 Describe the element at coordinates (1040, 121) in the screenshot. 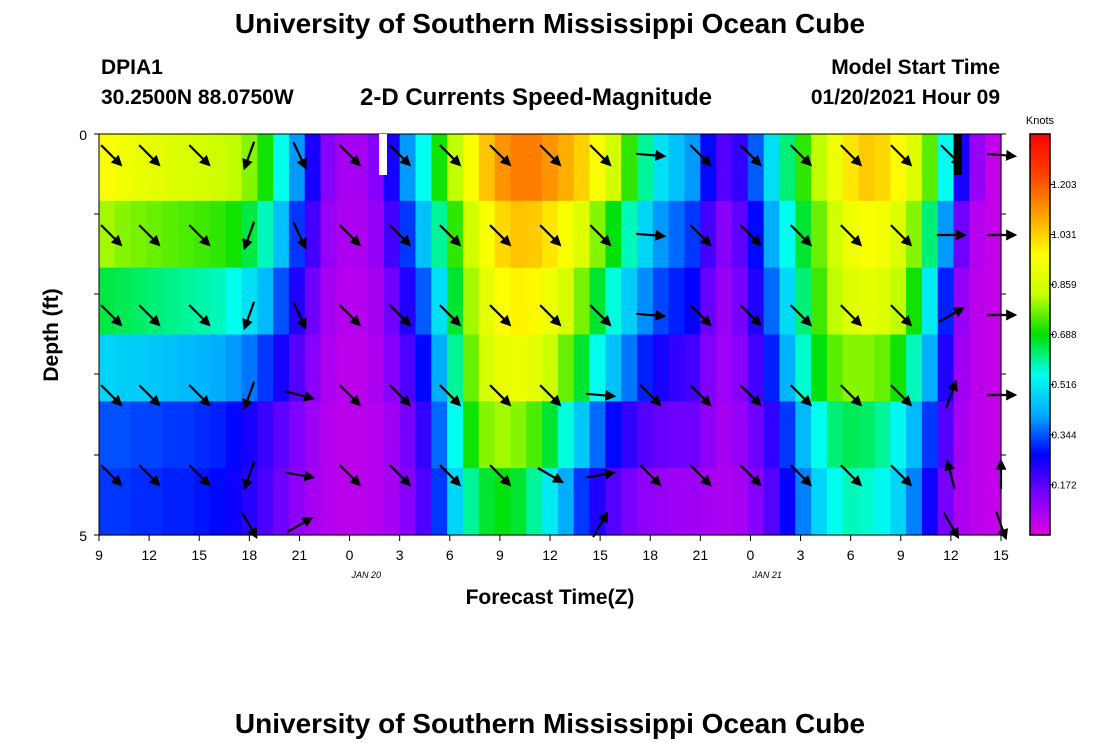

I see `colorbar-units: Knots` at that location.